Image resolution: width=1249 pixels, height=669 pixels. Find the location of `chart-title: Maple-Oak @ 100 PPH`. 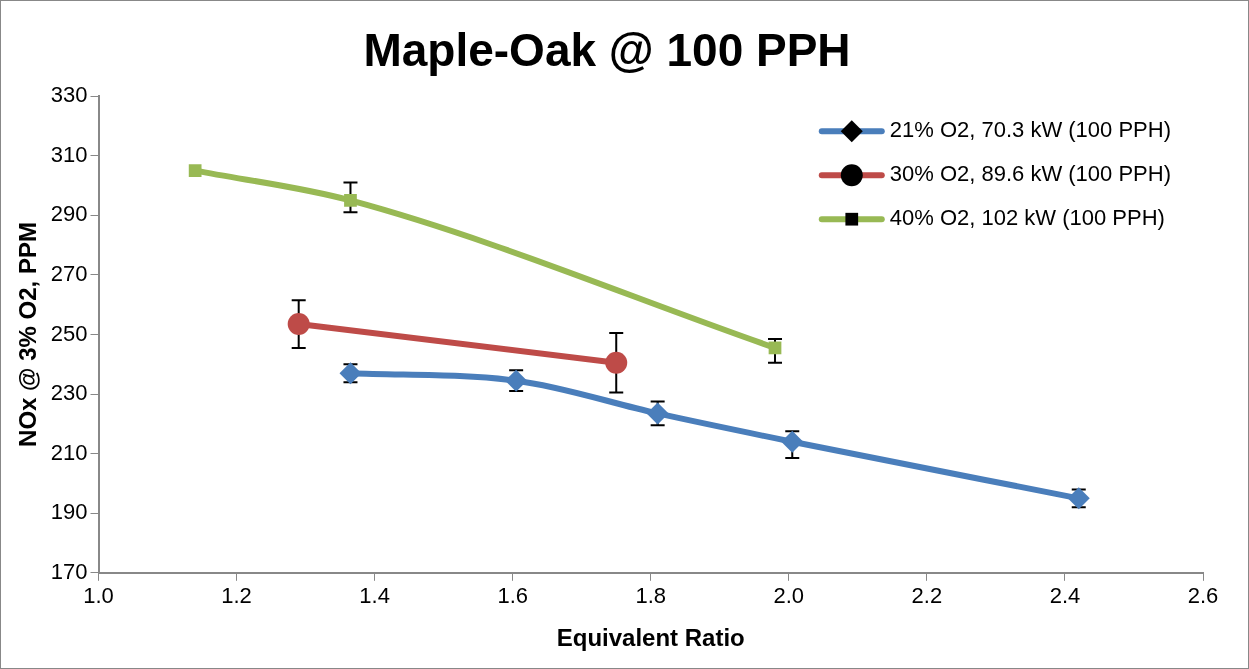

chart-title: Maple-Oak @ 100 PPH is located at coordinates (607, 50).